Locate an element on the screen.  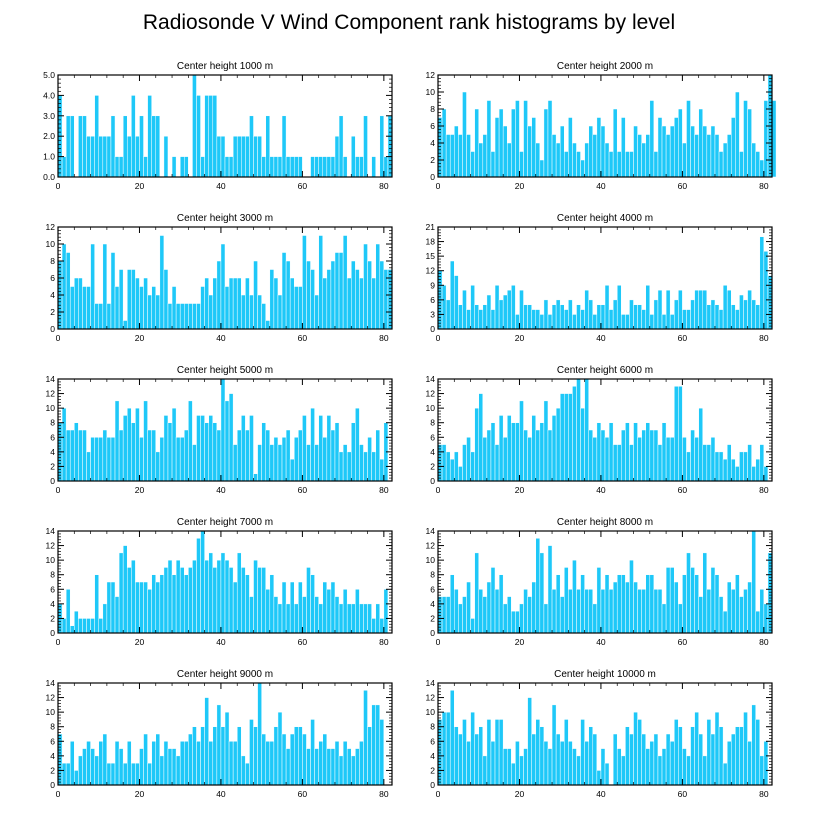
y-tick-label: 2 is located at coordinates (52, 770).